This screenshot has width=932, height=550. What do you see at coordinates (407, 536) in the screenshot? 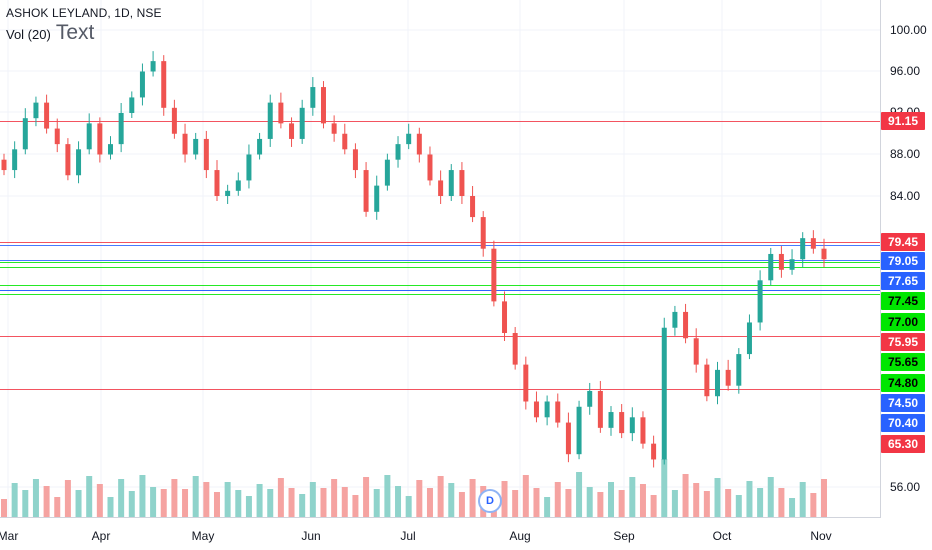
I see `time-tick-label: Jul` at bounding box center [407, 536].